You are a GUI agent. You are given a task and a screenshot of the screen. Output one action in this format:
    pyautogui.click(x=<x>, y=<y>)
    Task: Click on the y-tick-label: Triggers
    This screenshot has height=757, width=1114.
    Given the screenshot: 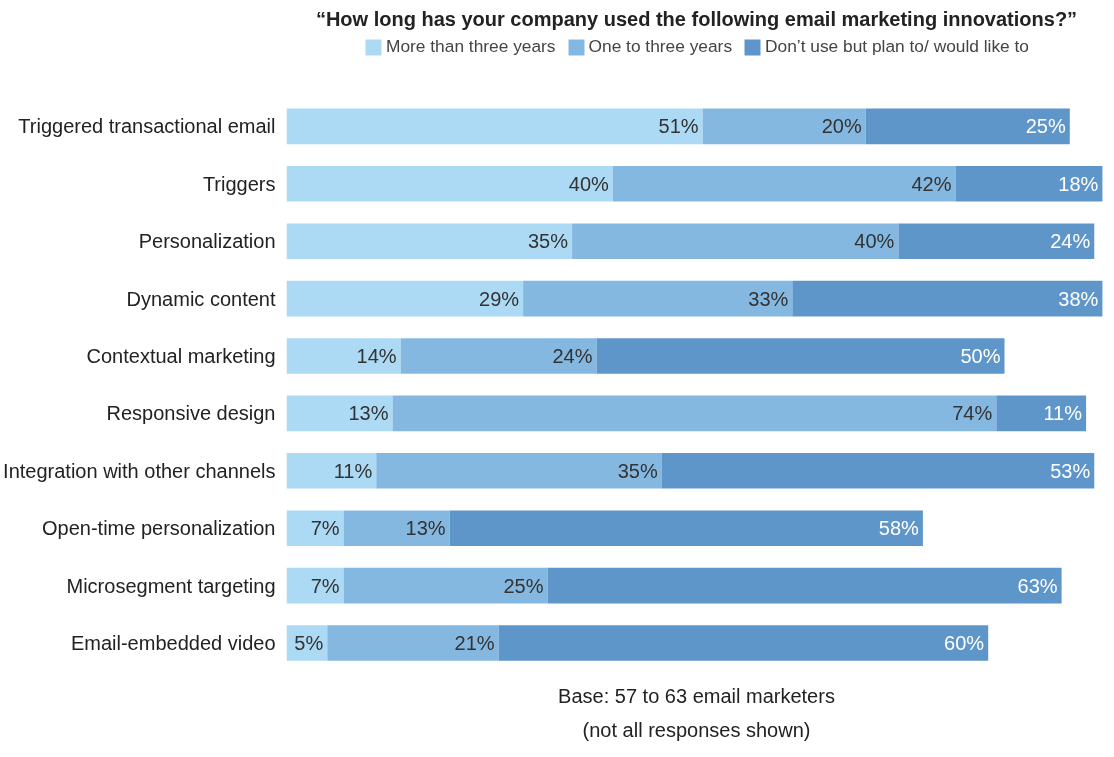 What is the action you would take?
    pyautogui.click(x=239, y=183)
    